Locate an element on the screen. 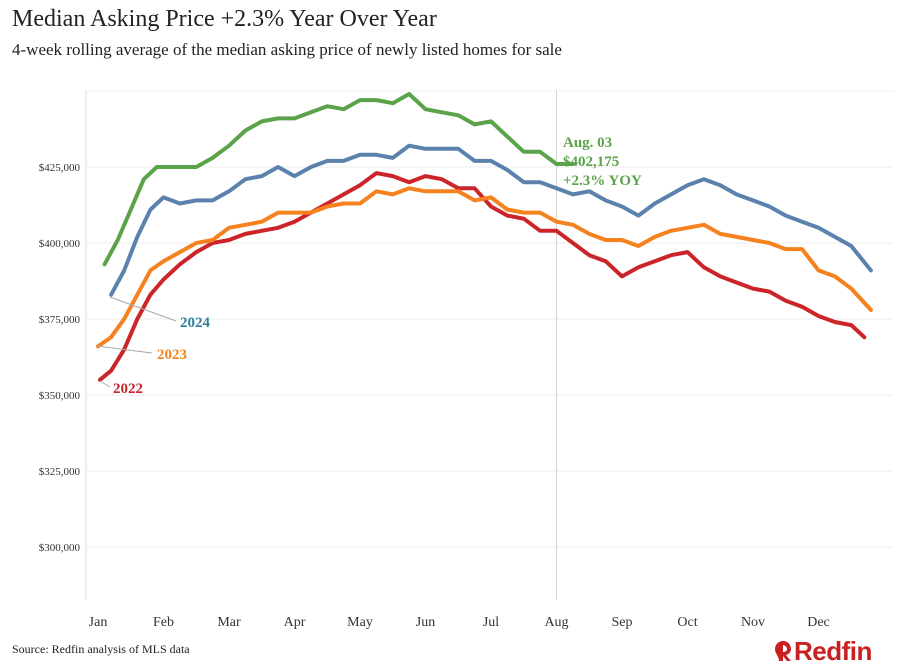 This screenshot has width=901, height=670. y-tick-label: $325,000 is located at coordinates (60, 472).